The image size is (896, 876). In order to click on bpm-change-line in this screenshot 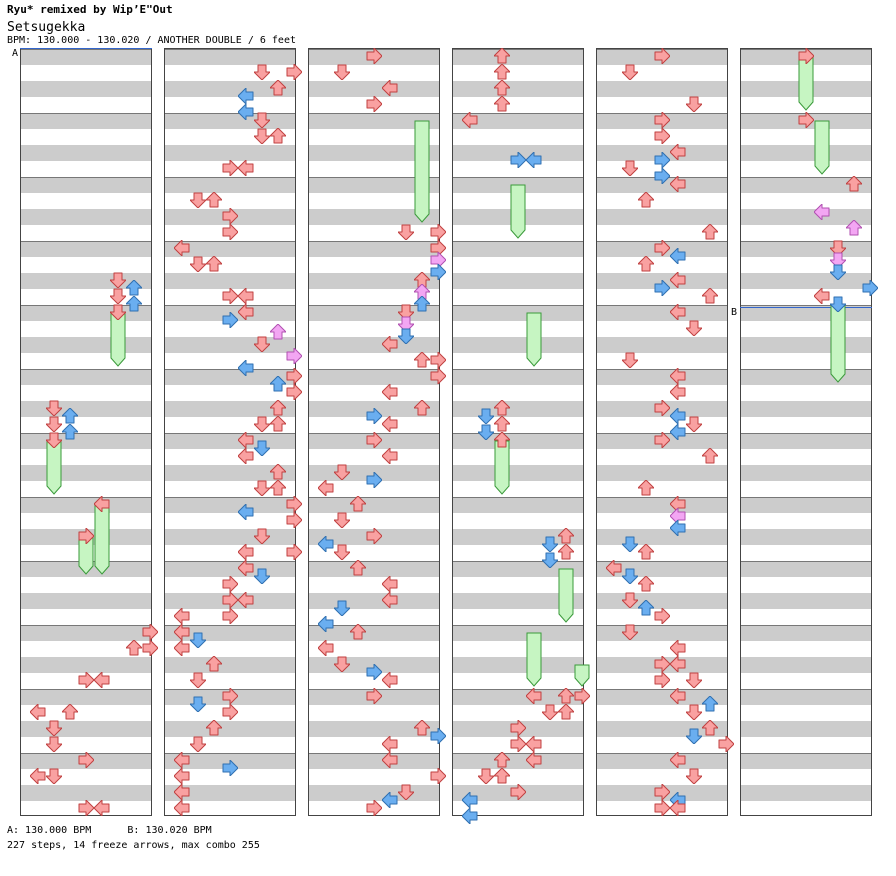, I will do `click(86, 48)`.